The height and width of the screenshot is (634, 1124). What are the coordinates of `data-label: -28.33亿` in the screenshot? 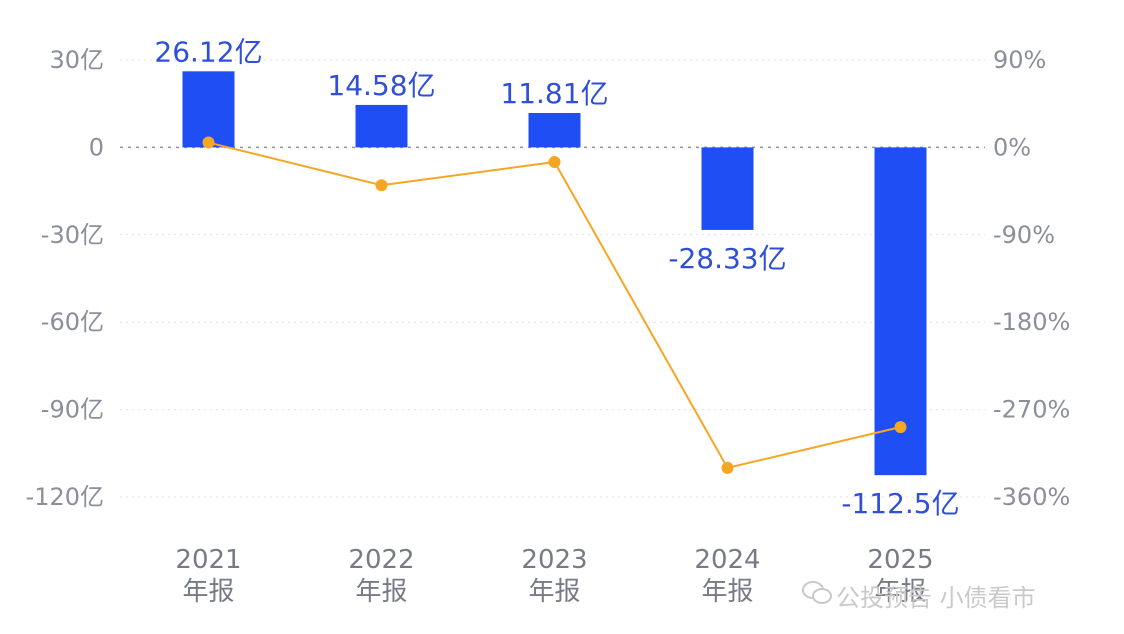 It's located at (727, 258).